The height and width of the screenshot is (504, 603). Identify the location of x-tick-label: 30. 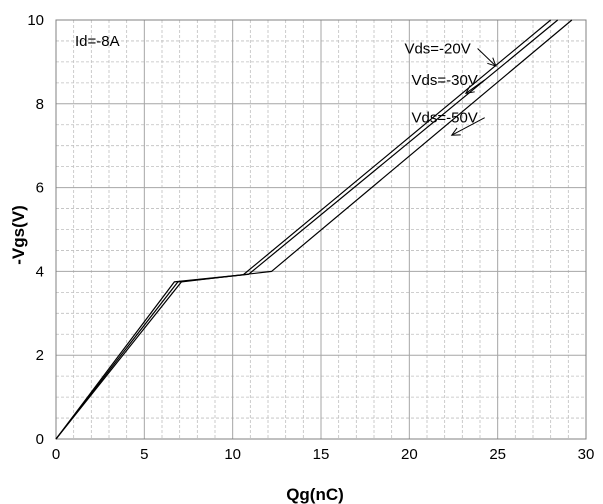
(586, 454).